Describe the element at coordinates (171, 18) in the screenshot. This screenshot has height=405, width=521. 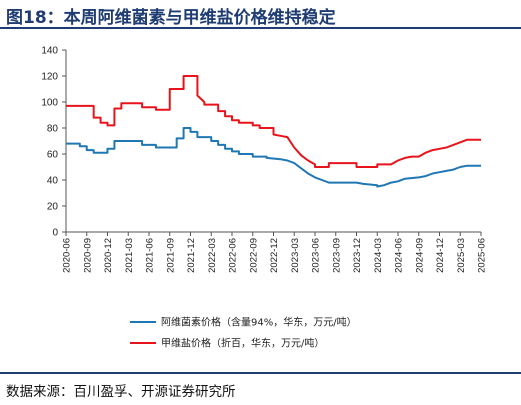
I see `chart-title: 图18：本周阿维菌素与甲维盐价格维持稳定` at that location.